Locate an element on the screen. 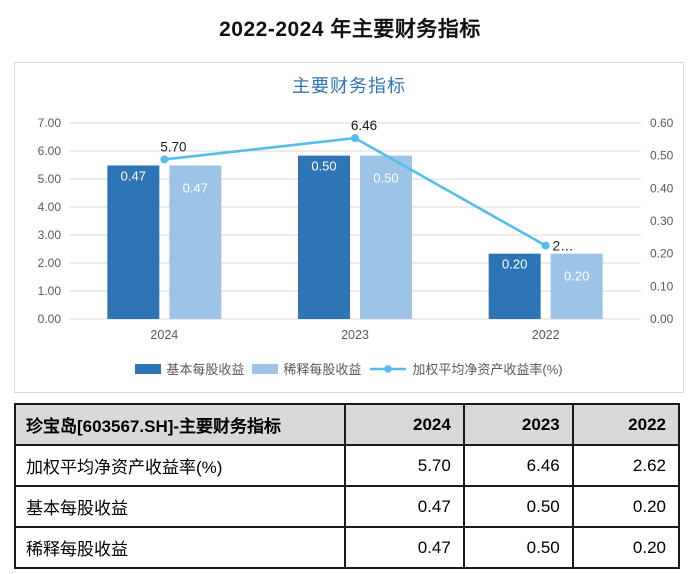 The width and height of the screenshot is (700, 574). roe-2022-value: 2.62 is located at coordinates (626, 465).